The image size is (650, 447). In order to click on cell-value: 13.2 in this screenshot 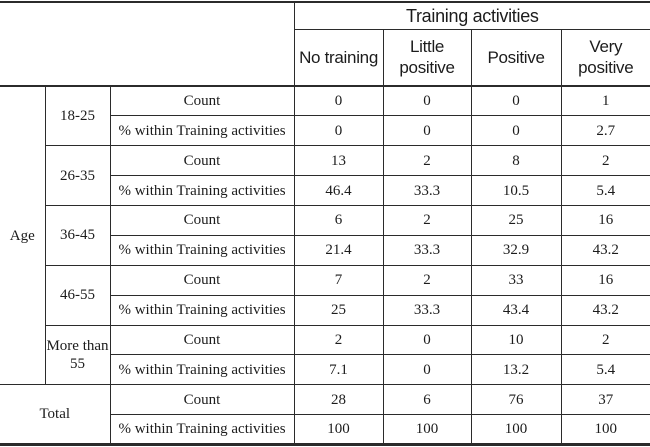, I will do `click(516, 370)`.